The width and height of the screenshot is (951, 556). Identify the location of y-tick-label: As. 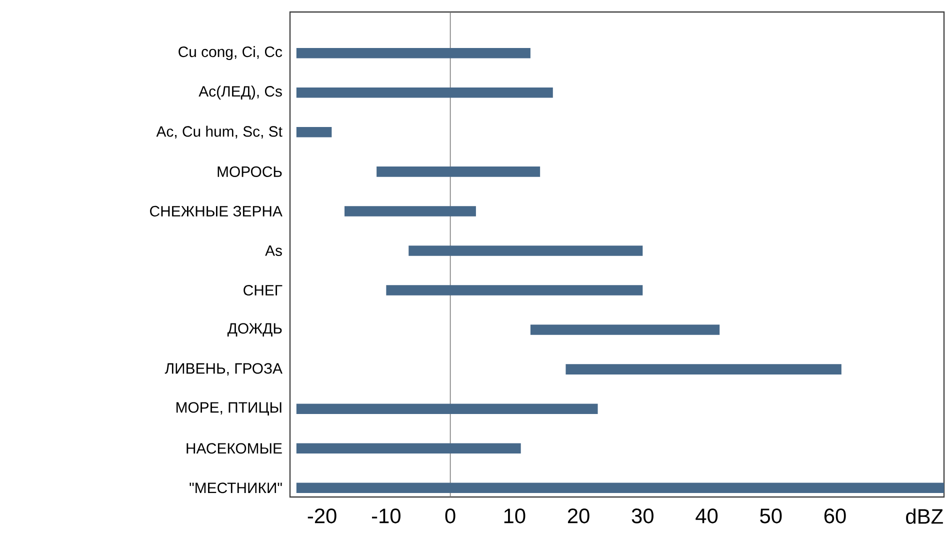
(273, 251).